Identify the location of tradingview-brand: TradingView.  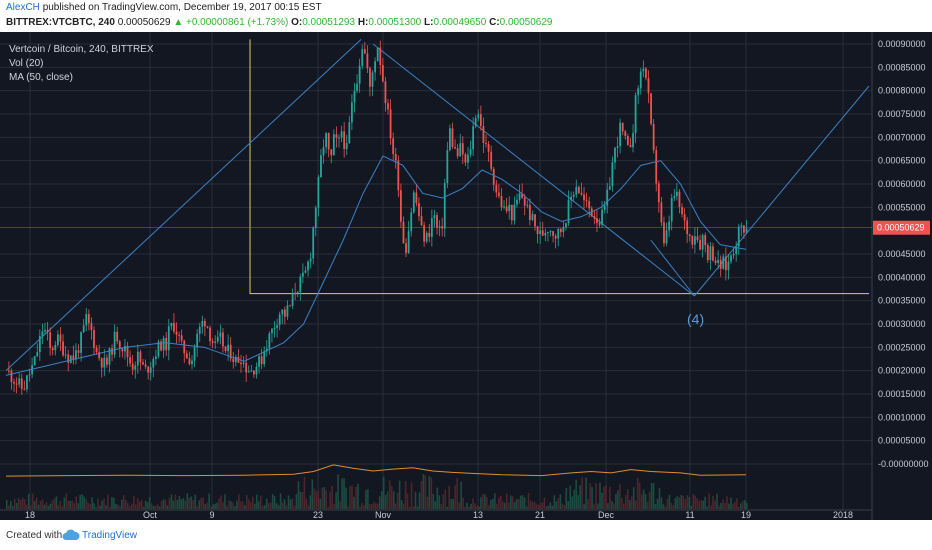
(110, 535).